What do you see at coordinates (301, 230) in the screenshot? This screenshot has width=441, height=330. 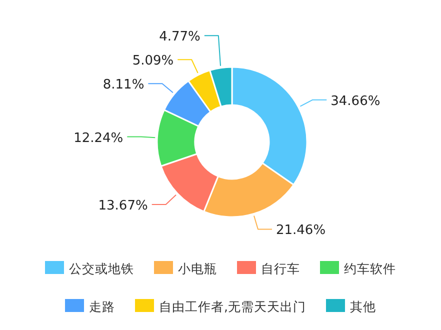 I see `data-label: 21.46%` at bounding box center [301, 230].